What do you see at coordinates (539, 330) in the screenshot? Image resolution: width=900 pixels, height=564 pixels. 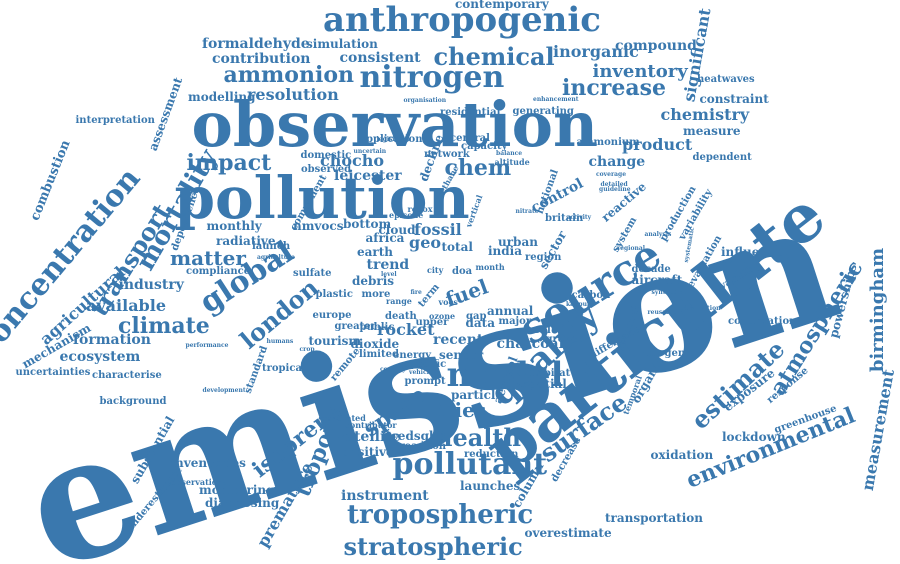 I see `word-result: result` at bounding box center [539, 330].